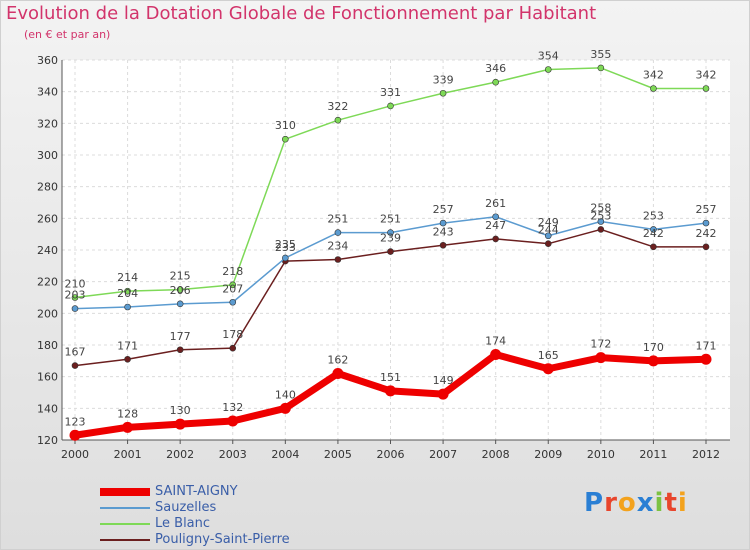  Describe the element at coordinates (67, 34) in the screenshot. I see `chart-subtitle: (en € et par an)` at that location.